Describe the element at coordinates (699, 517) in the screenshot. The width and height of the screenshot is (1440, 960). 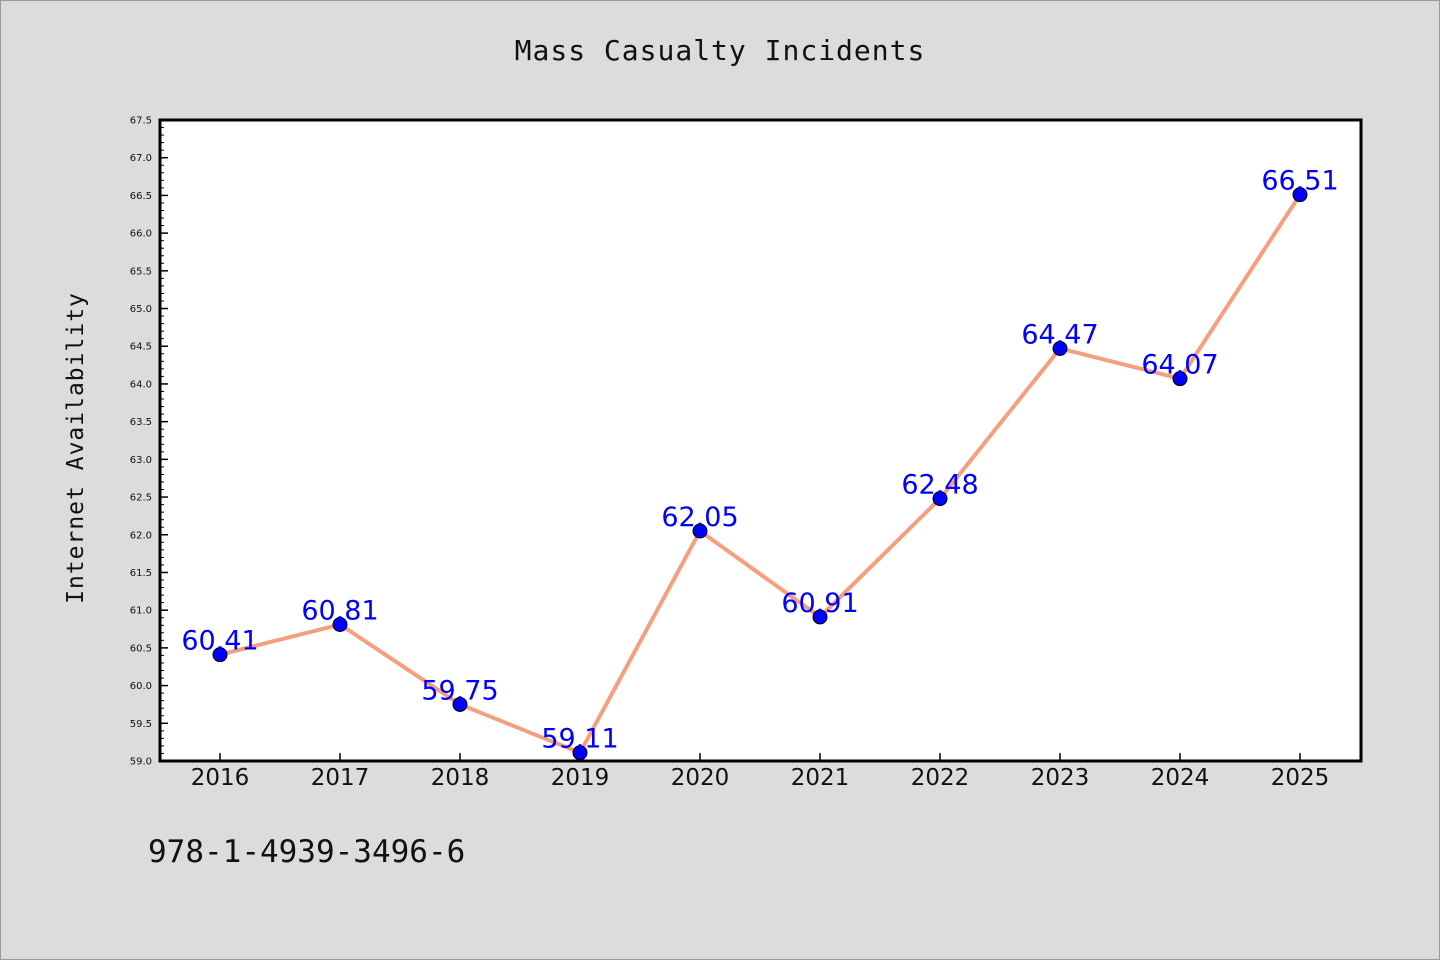
I see `data-label: 62.05` at that location.